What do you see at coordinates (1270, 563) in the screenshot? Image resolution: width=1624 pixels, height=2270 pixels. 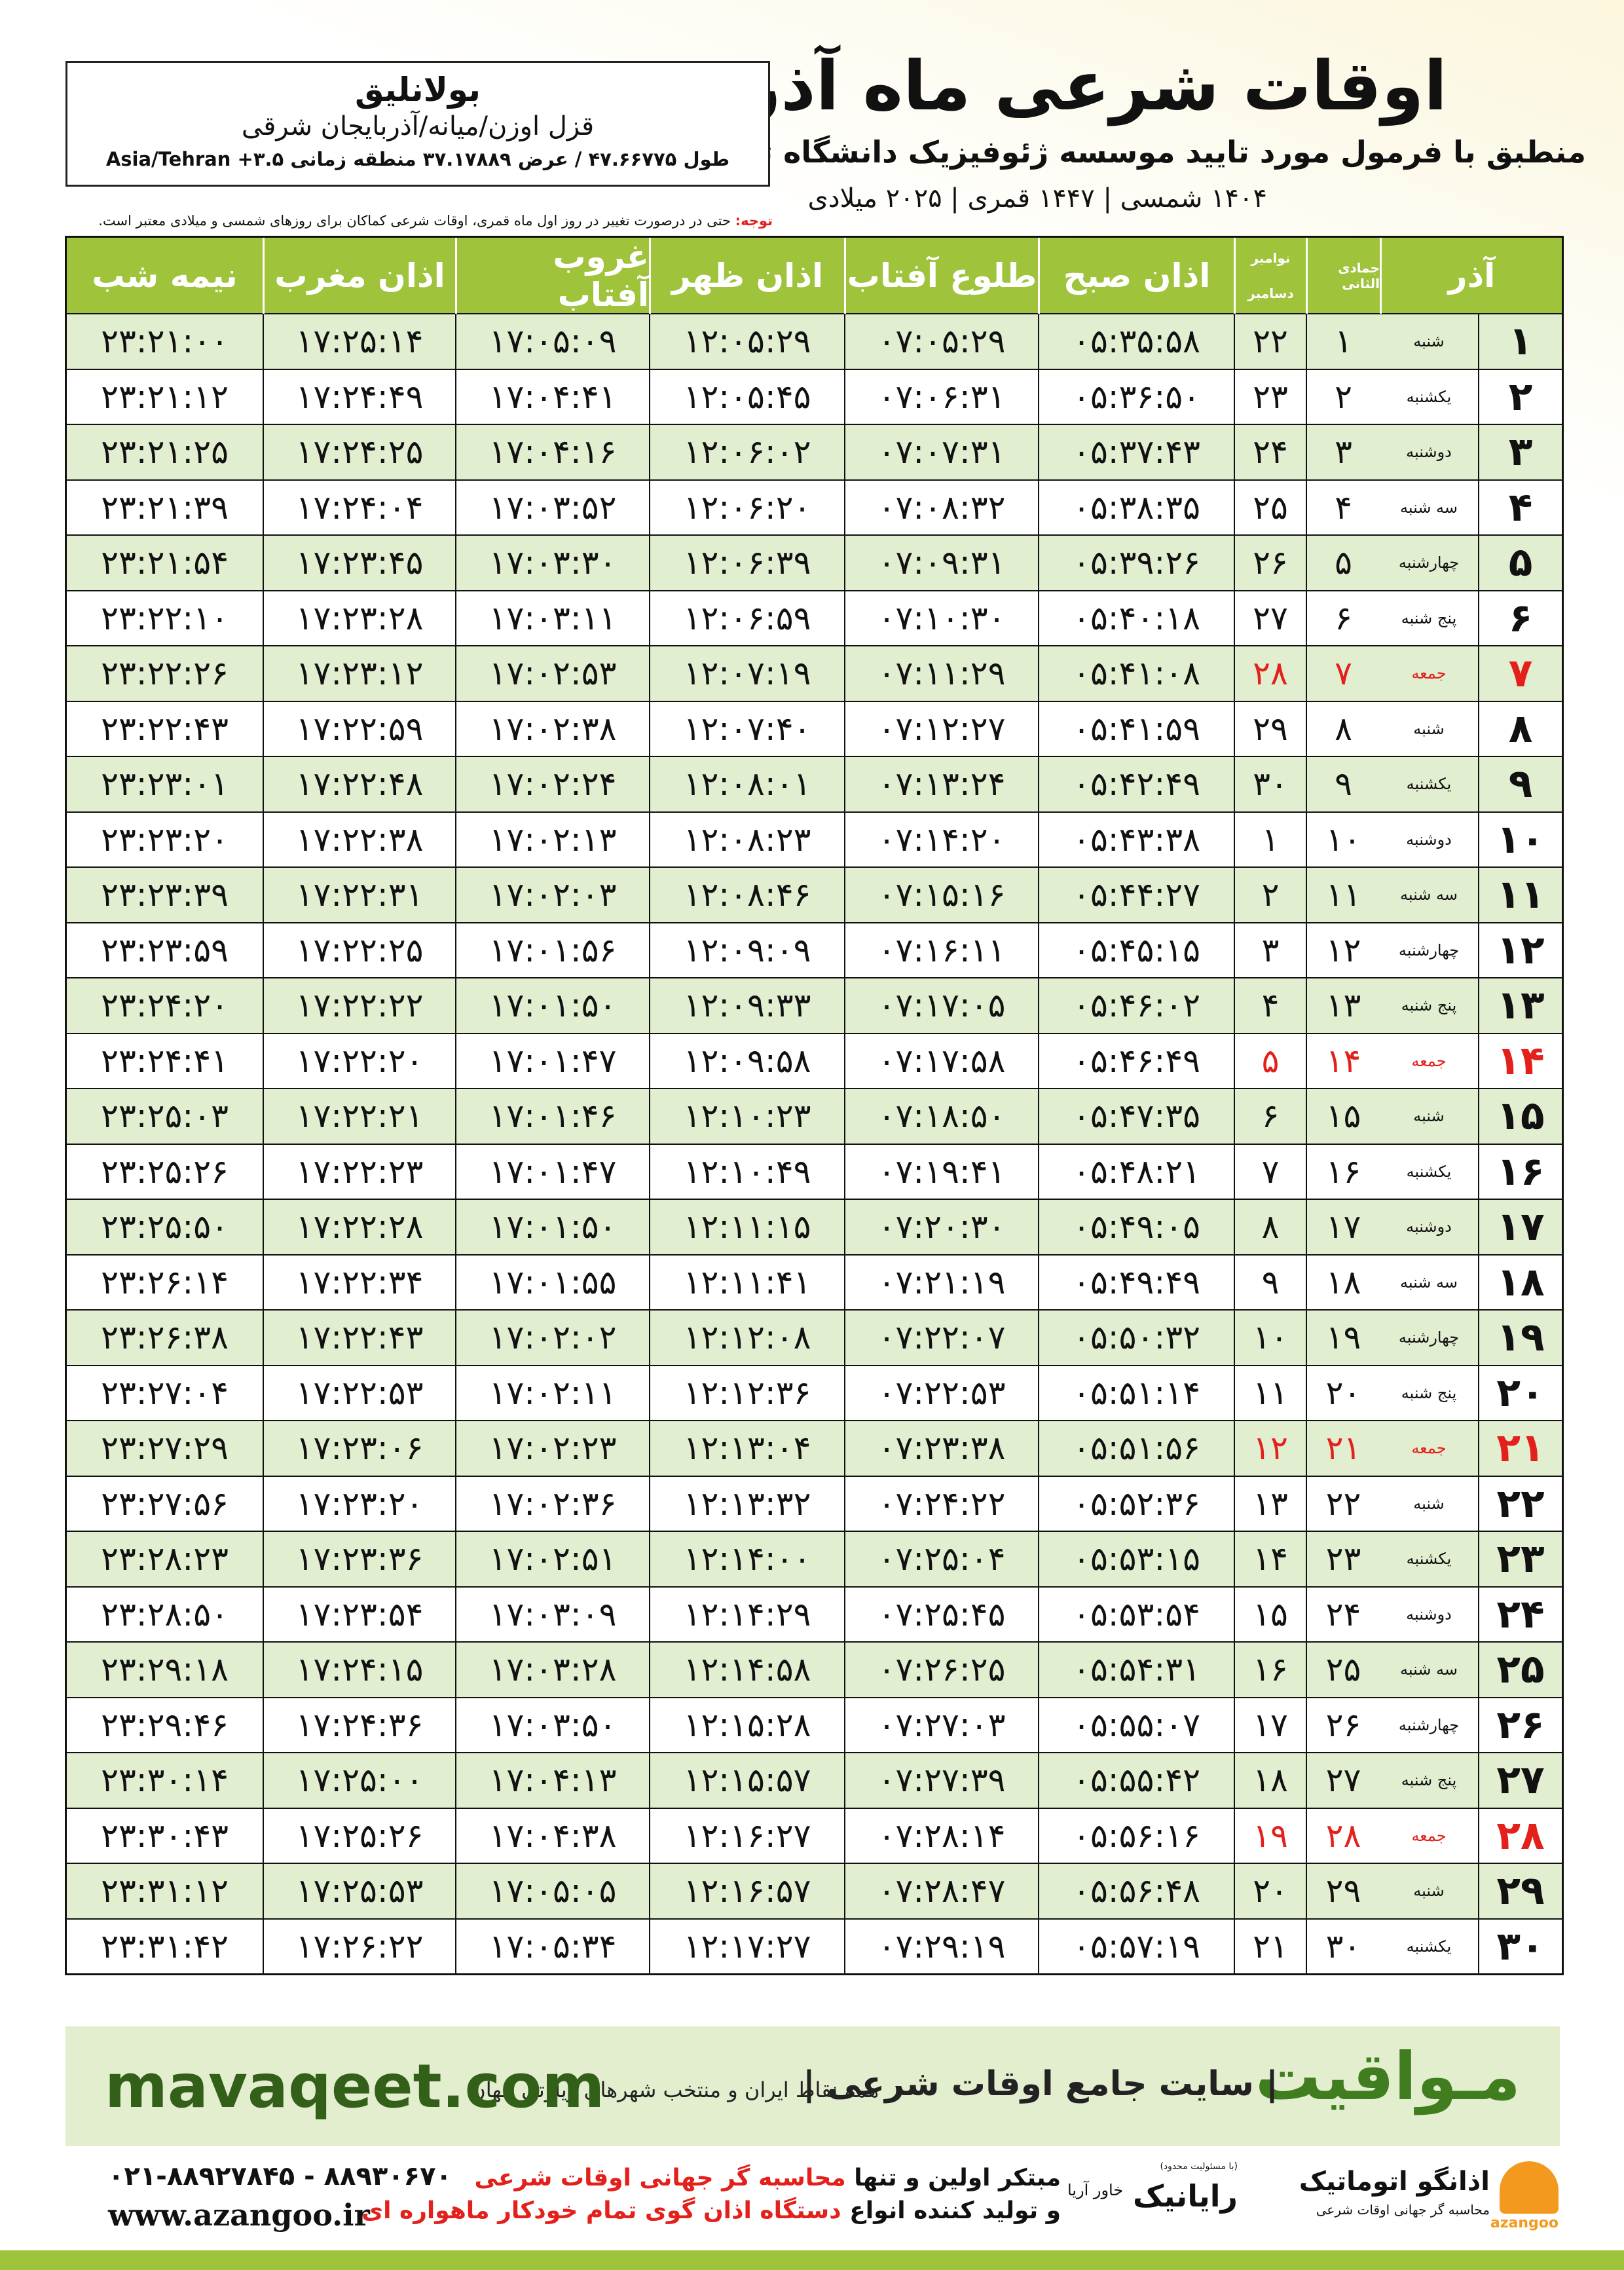 I see `day-cell: ۲۶` at bounding box center [1270, 563].